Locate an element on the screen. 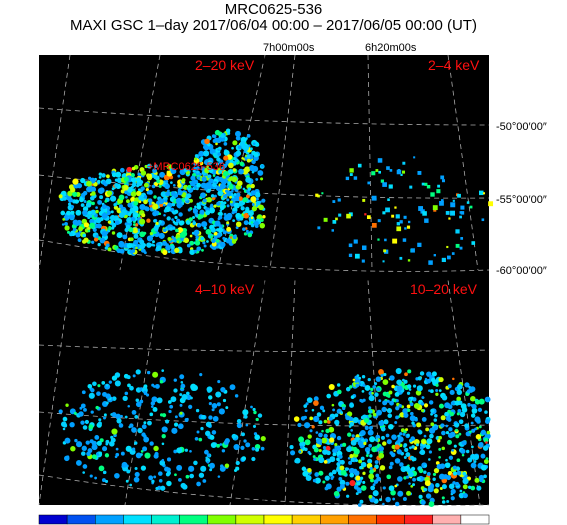 The height and width of the screenshot is (525, 567). band-label-4-10: 4–10 keV is located at coordinates (225, 289).